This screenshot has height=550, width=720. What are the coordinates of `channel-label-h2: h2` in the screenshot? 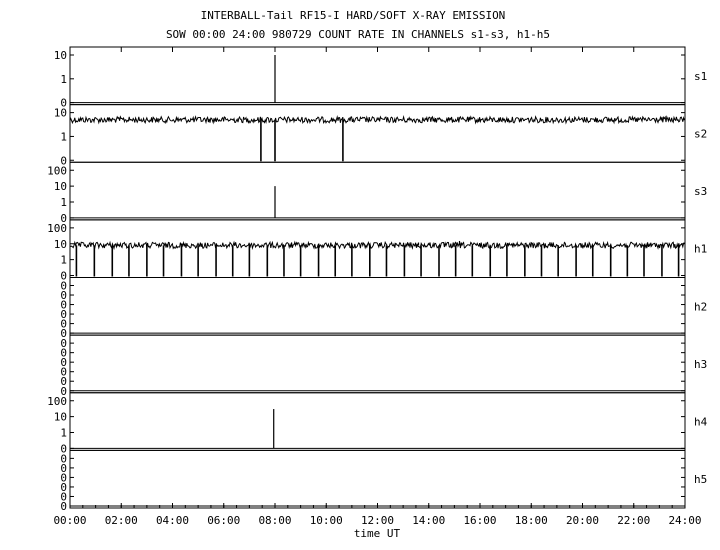 It's located at (700, 306).